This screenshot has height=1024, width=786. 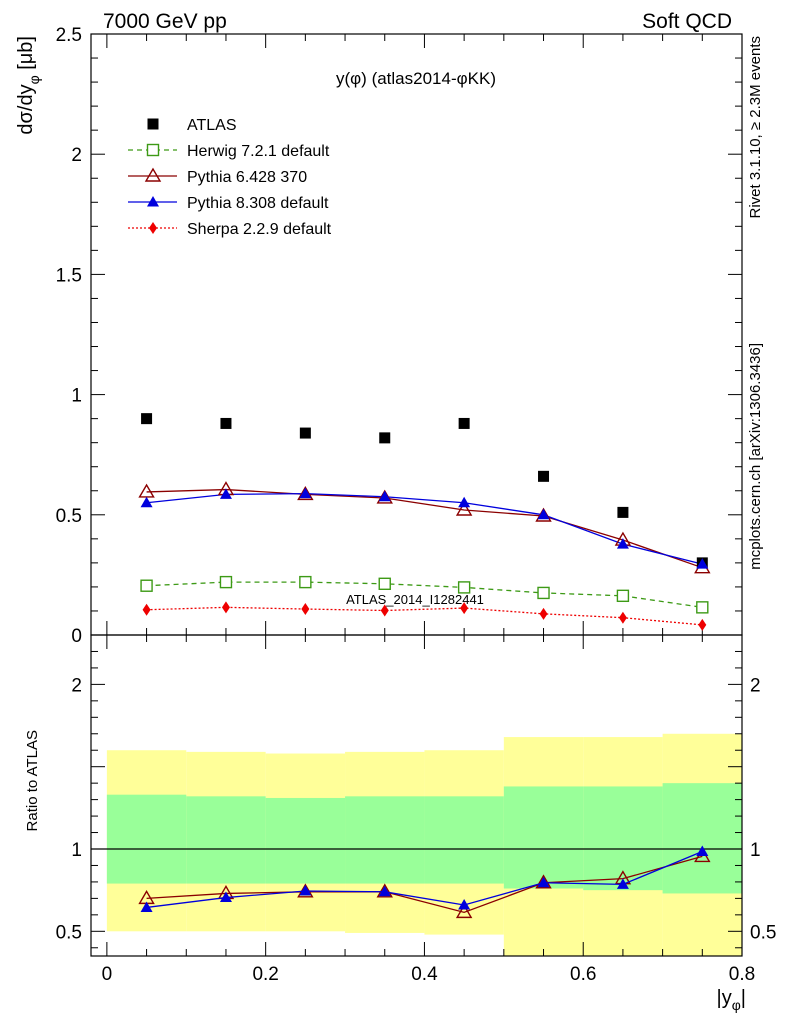 What do you see at coordinates (69, 516) in the screenshot?
I see `y-tick-label: 0.5` at bounding box center [69, 516].